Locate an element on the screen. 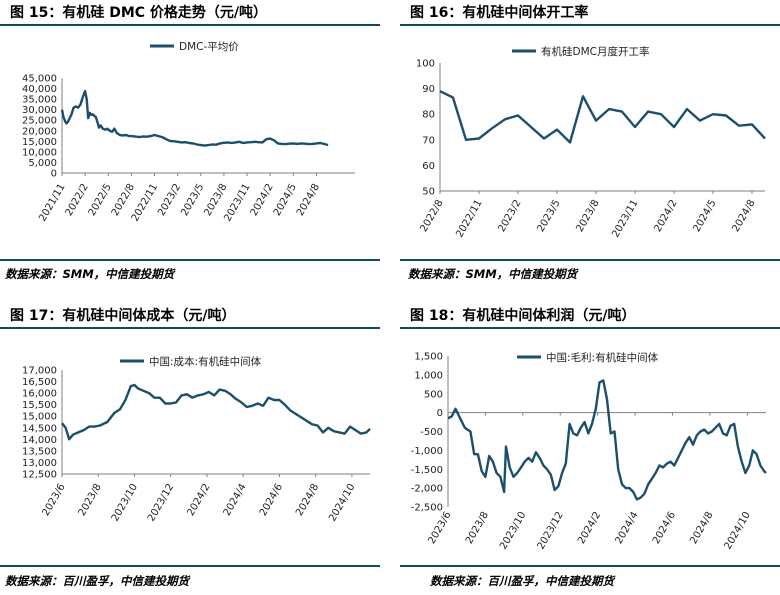 The width and height of the screenshot is (780, 595). chart-title-3: 图 17：有机硅中间体成本（元/吨） is located at coordinates (123, 316).